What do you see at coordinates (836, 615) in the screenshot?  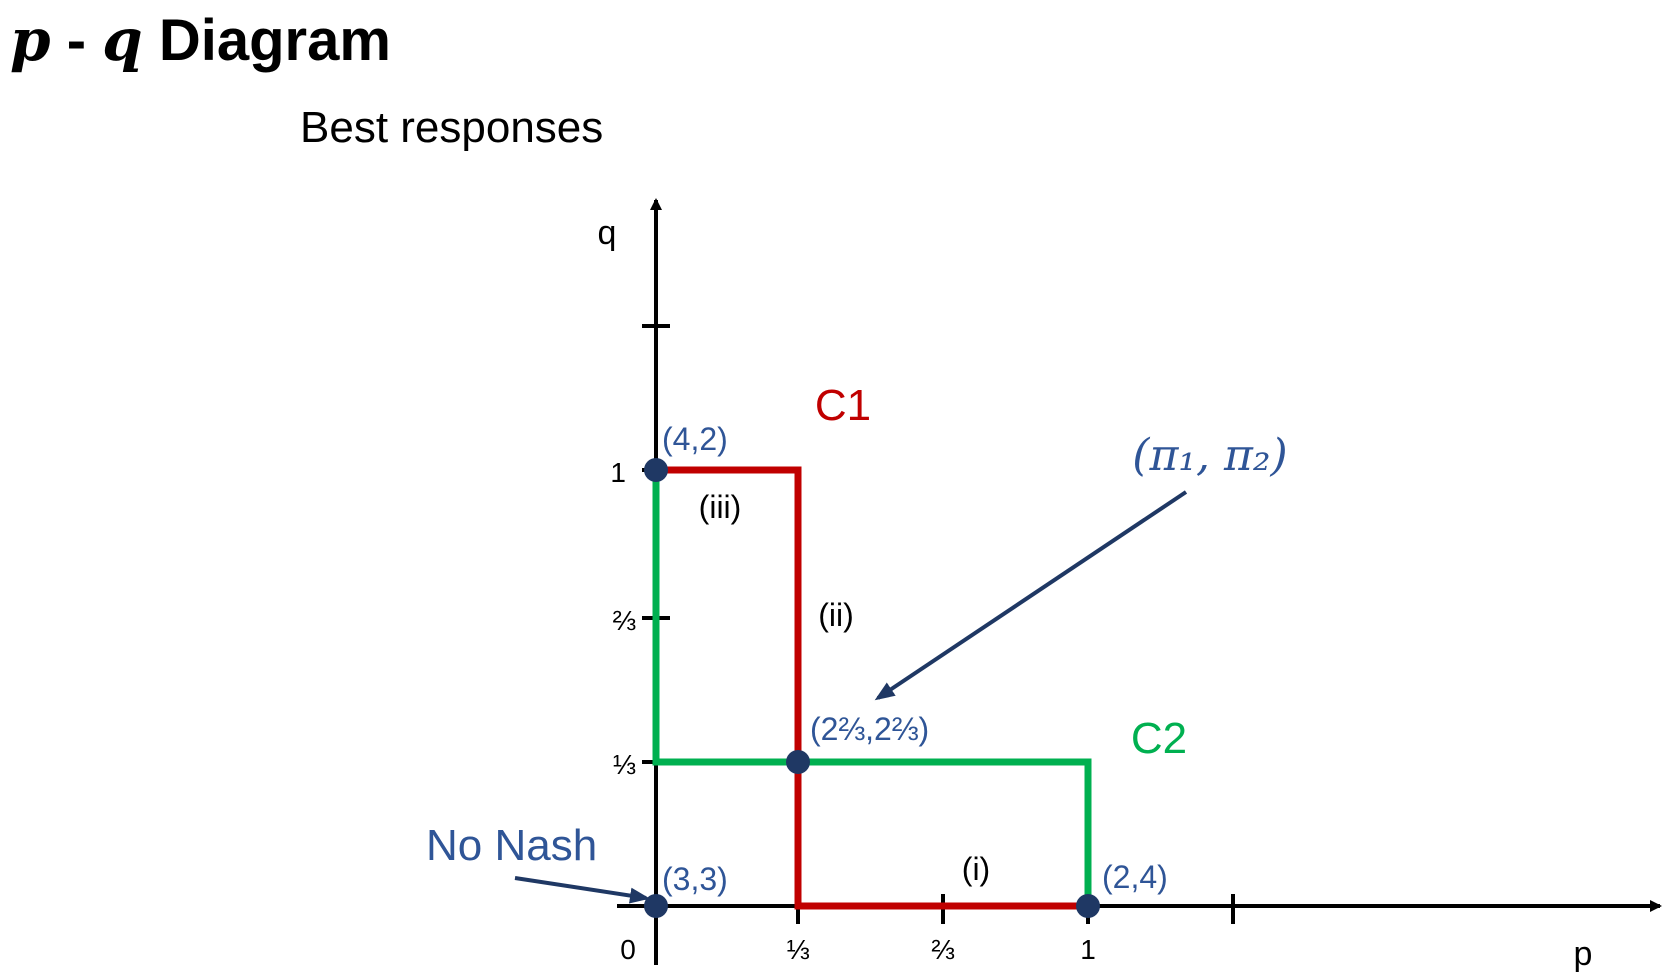 I see `region-label-ii: (ii)` at bounding box center [836, 615].